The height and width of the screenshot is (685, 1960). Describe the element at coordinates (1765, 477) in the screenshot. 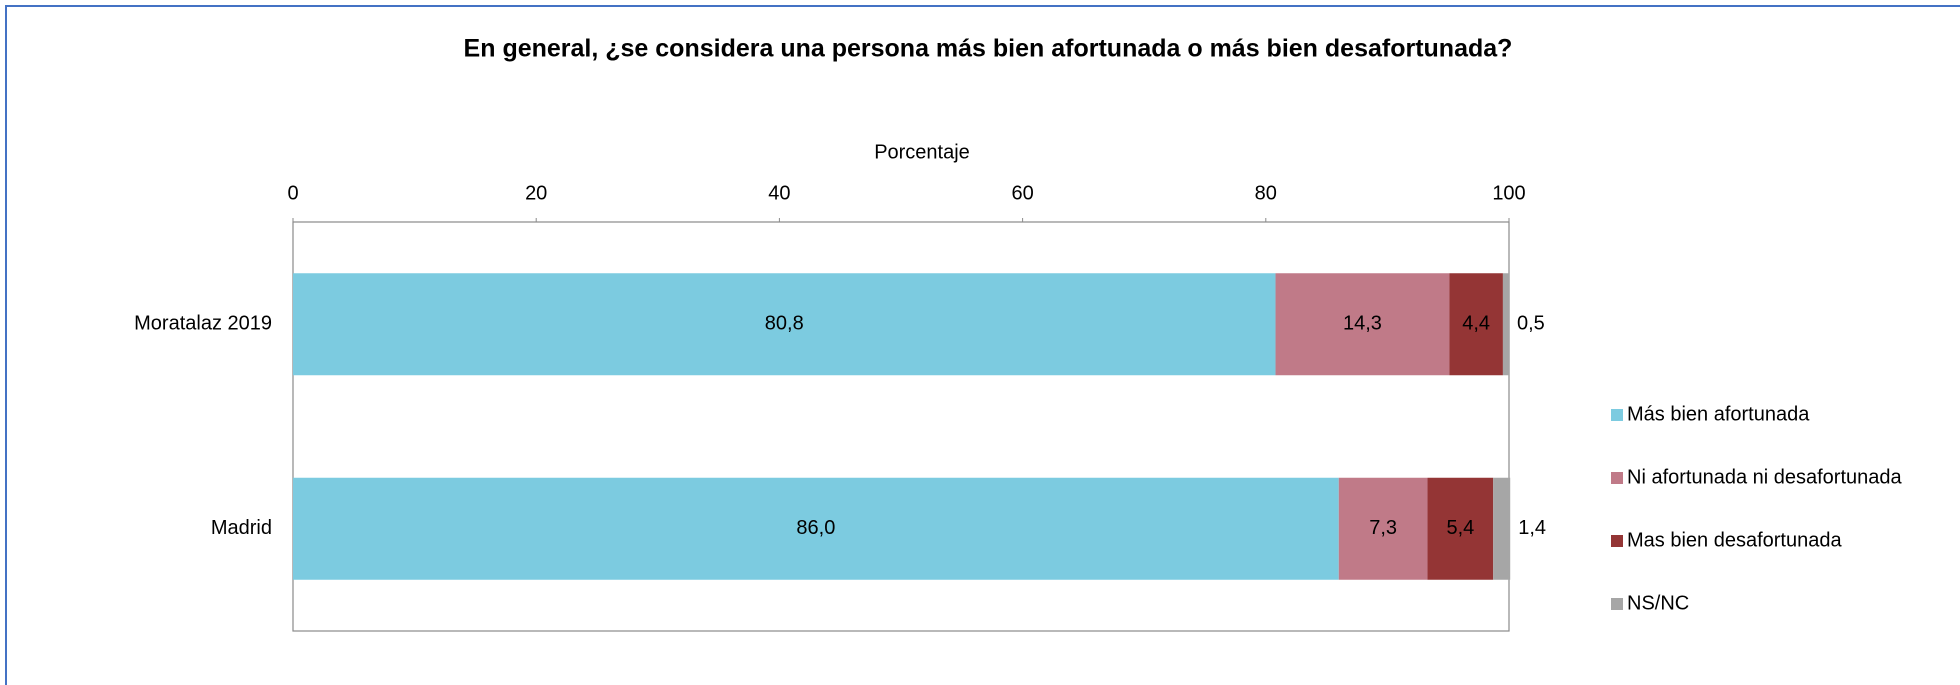

I see `legend-label: Ni afortunada ni desafortunada` at that location.